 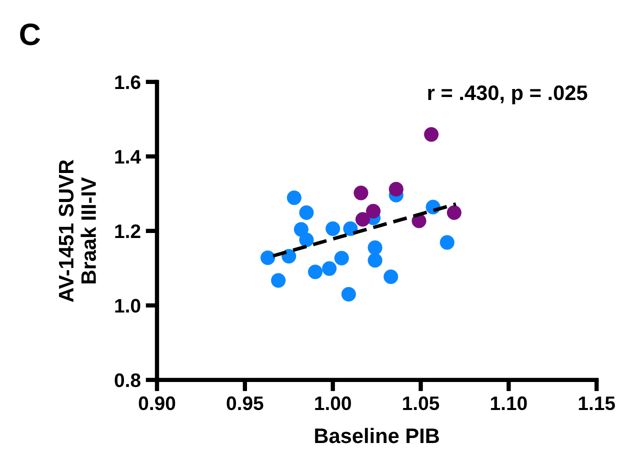 What do you see at coordinates (30, 35) in the screenshot?
I see `chart-title: C` at bounding box center [30, 35].